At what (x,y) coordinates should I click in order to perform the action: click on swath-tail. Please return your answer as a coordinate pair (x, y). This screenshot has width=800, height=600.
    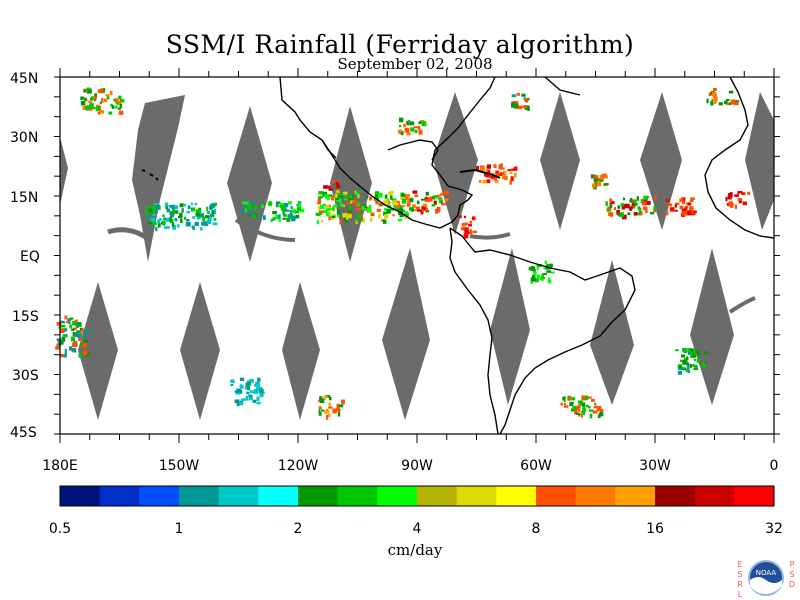
    Looking at the image, I should click on (490, 236).